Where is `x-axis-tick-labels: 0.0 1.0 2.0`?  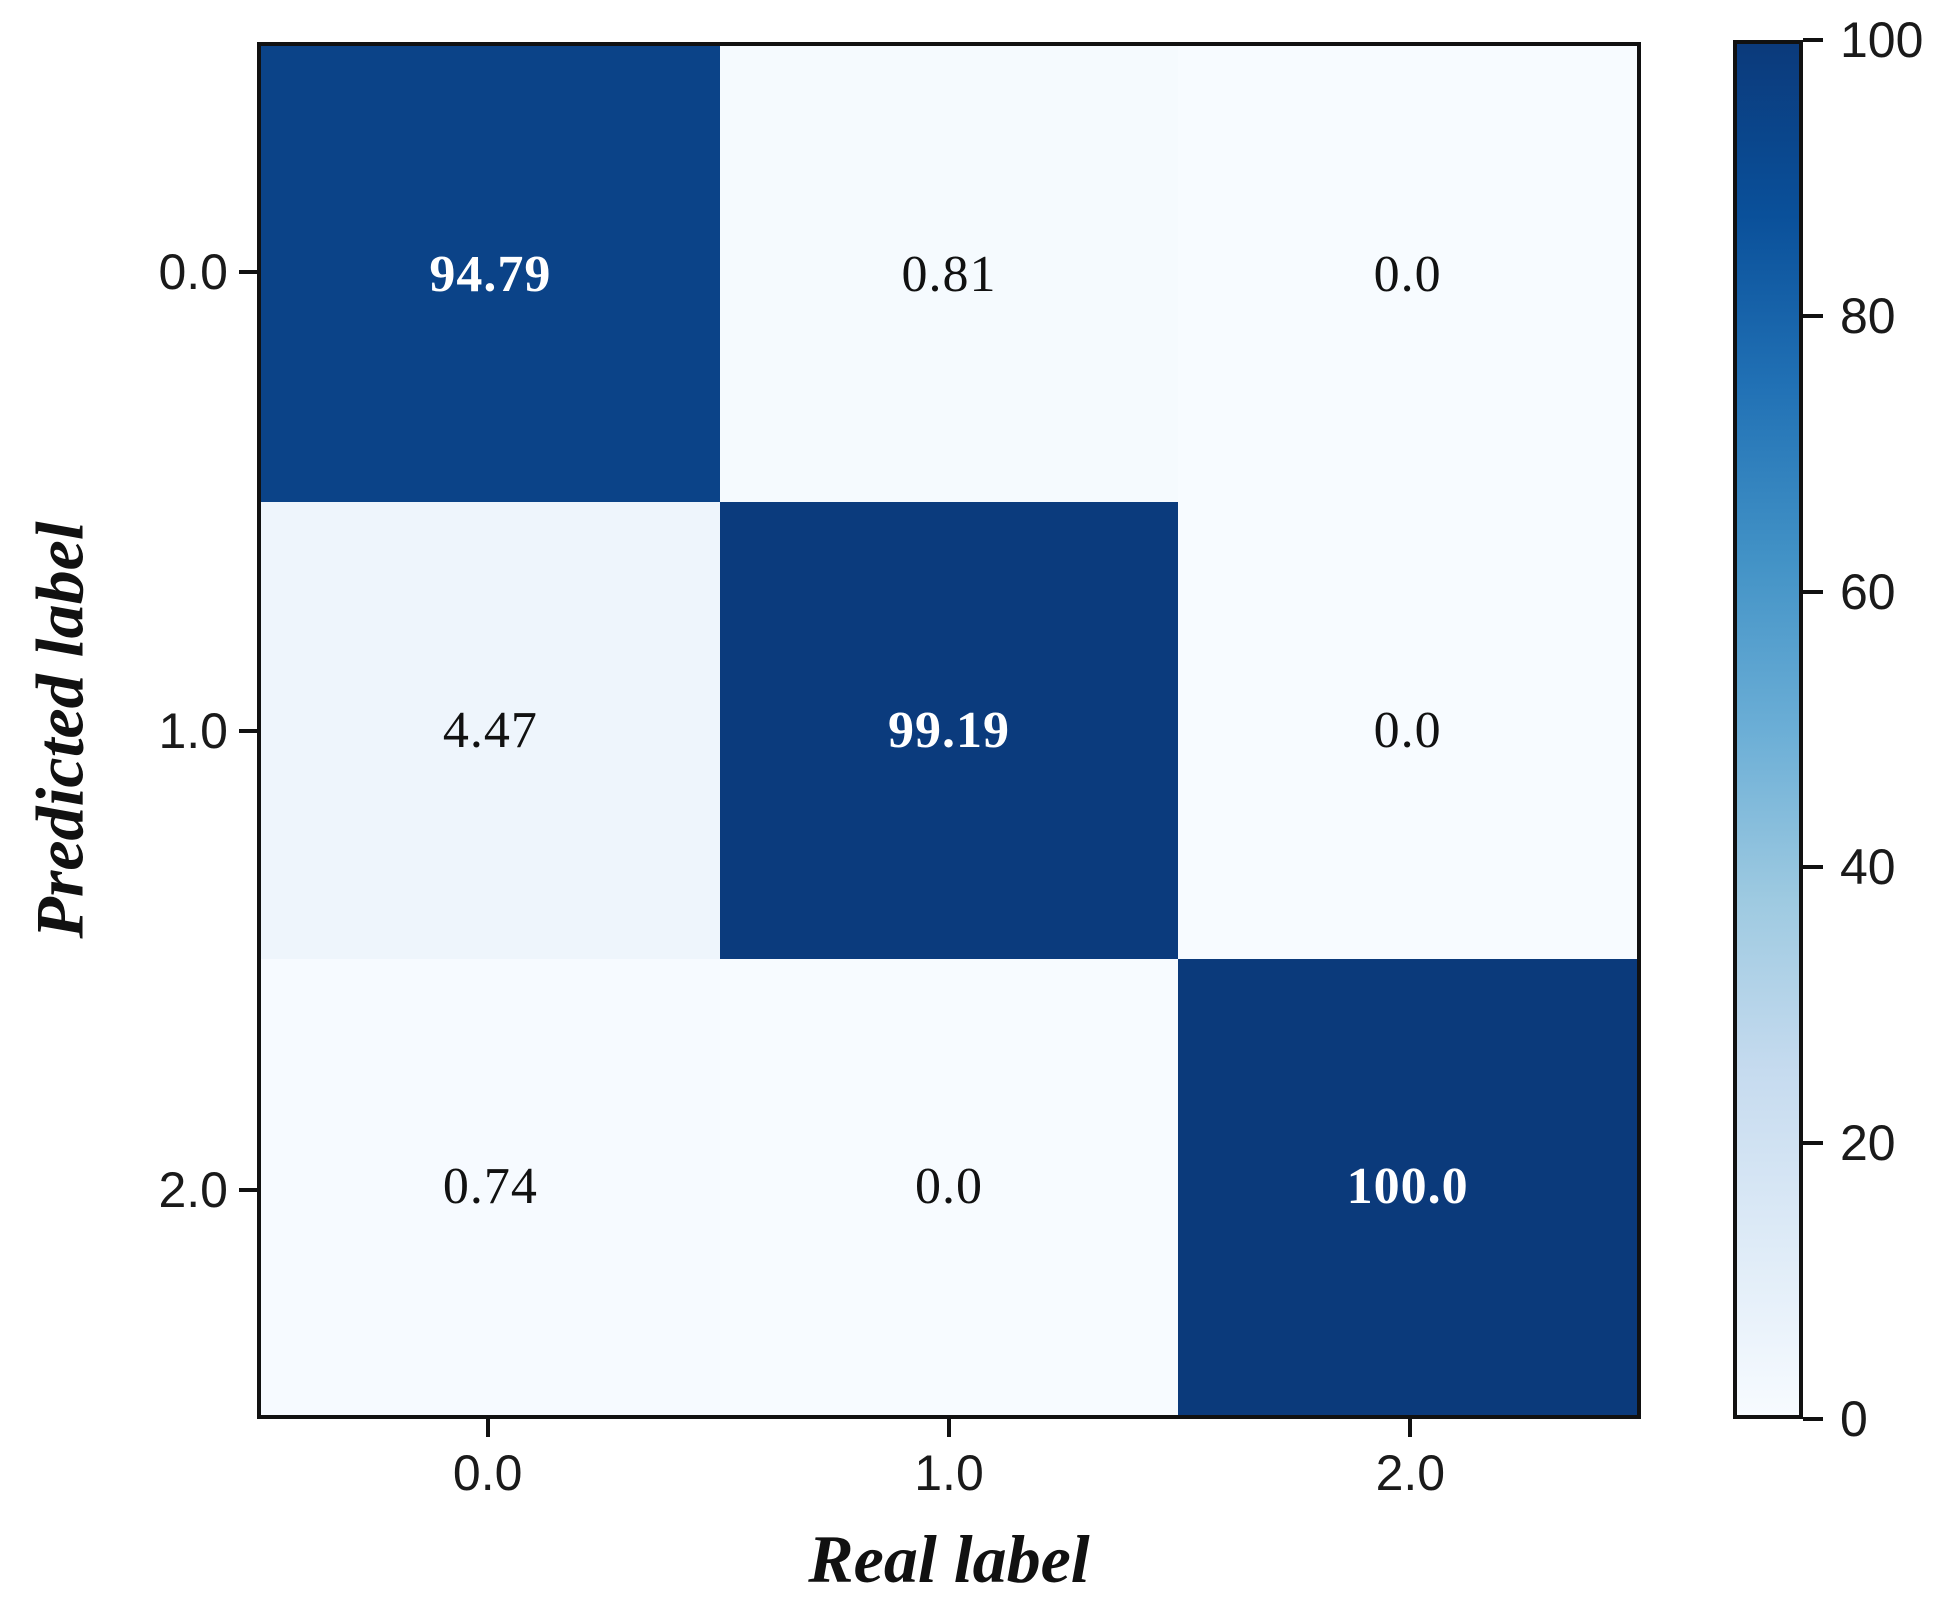
x-axis-tick-labels: 0.0 1.0 2.0 is located at coordinates (949, 1474).